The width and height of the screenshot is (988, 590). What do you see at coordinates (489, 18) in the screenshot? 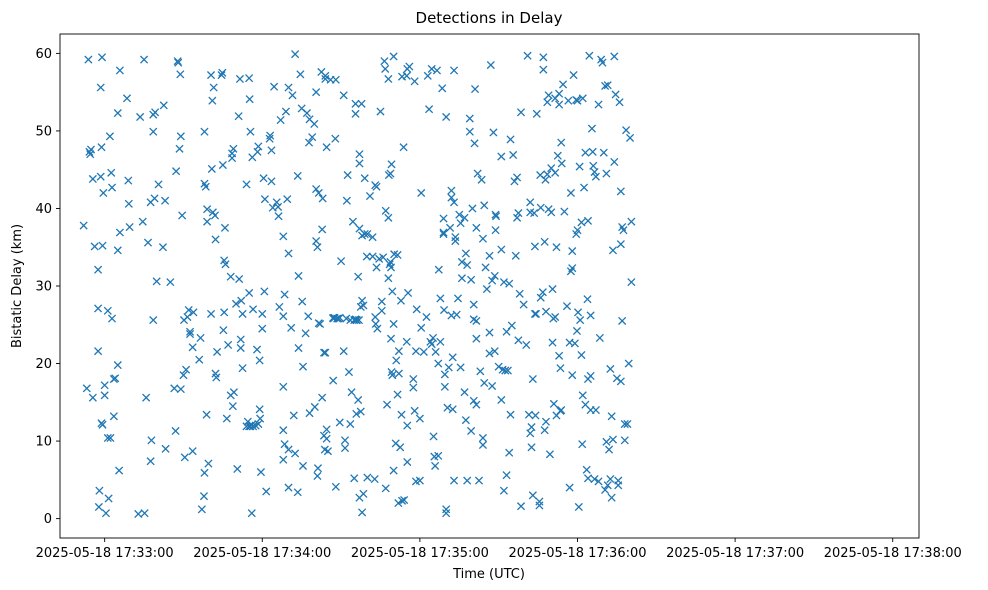
I see `chart-title: Detections in Delay` at bounding box center [489, 18].